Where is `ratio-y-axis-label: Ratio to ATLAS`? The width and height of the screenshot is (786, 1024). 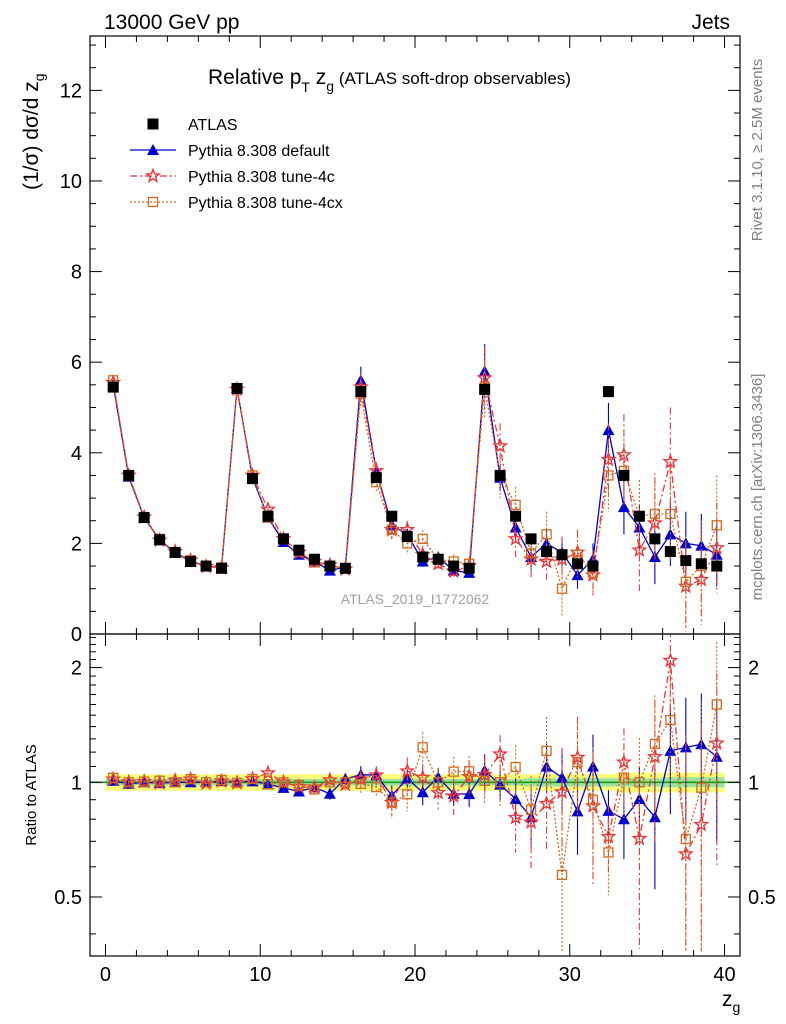
ratio-y-axis-label: Ratio to ATLAS is located at coordinates (31, 794).